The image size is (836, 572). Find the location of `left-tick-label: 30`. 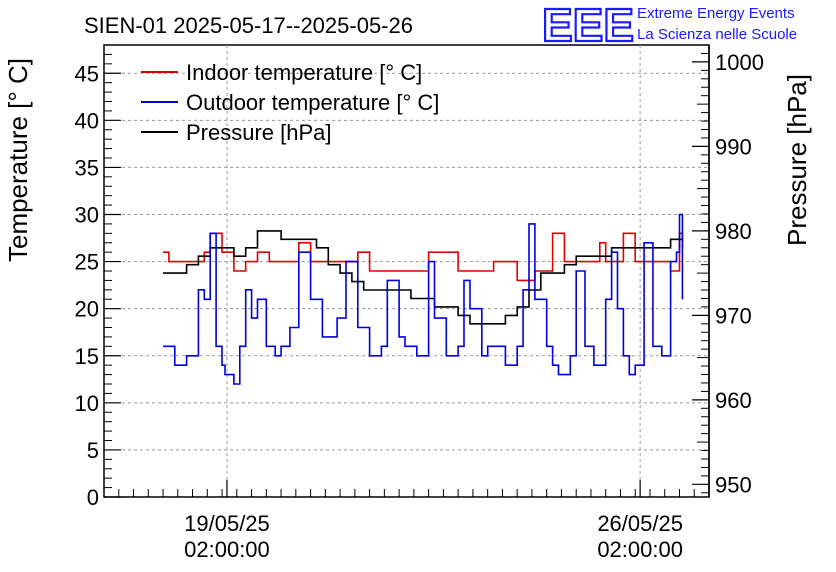

left-tick-label: 30 is located at coordinates (87, 215).